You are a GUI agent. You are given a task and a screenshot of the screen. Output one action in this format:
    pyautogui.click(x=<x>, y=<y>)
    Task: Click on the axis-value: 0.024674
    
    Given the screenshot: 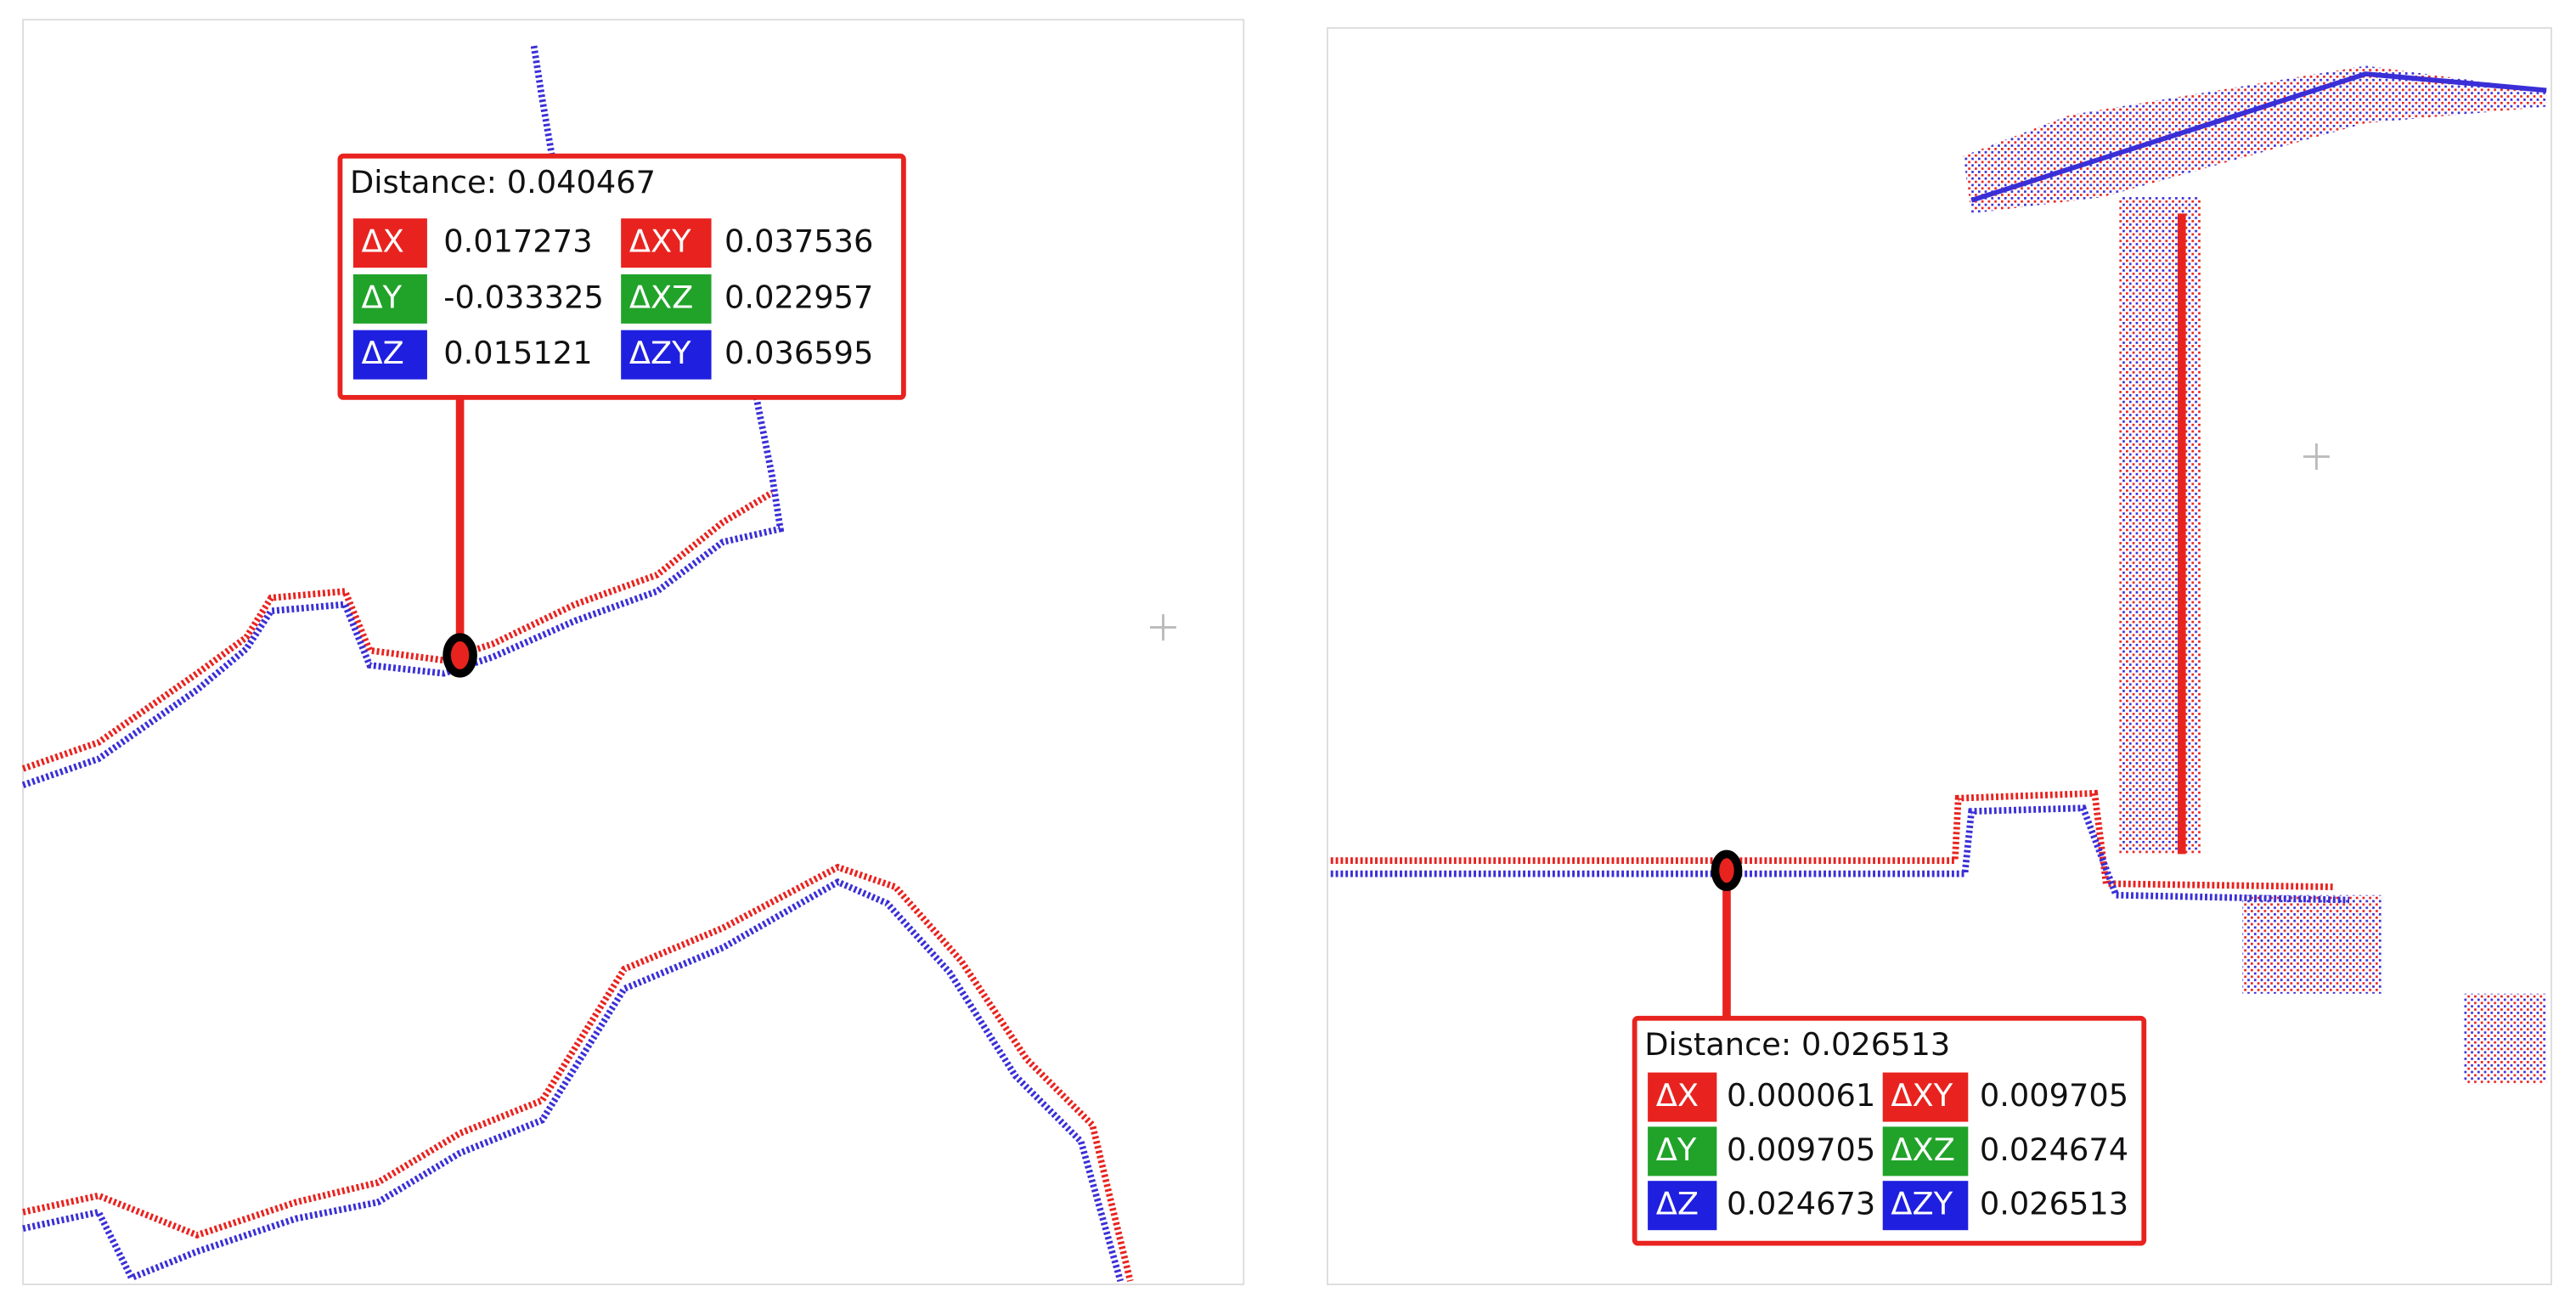 What is the action you would take?
    pyautogui.click(x=2054, y=1149)
    